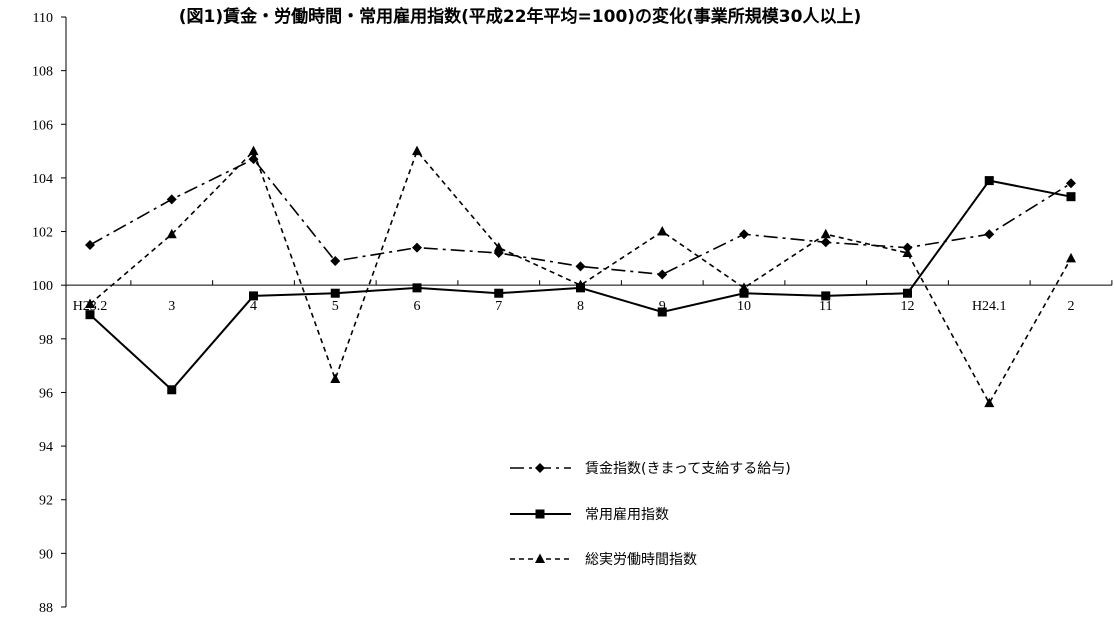 This screenshot has height=618, width=1114. I want to click on x-tick-label: 2, so click(1071, 306).